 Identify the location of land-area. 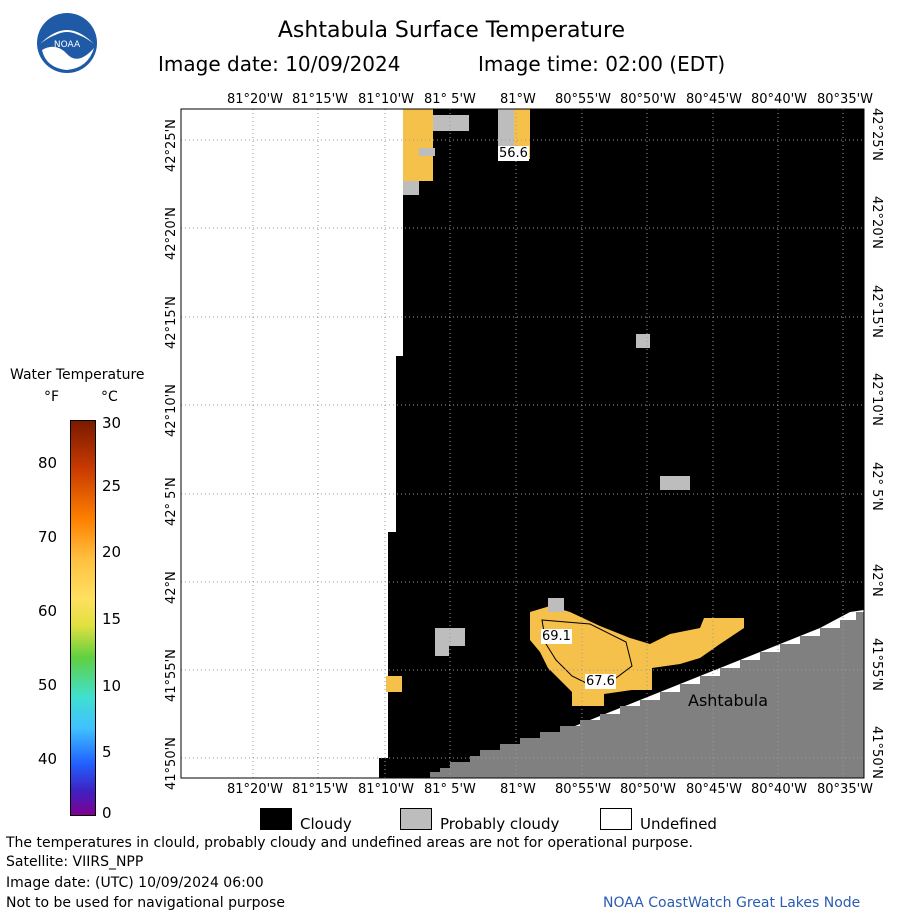
(647, 695).